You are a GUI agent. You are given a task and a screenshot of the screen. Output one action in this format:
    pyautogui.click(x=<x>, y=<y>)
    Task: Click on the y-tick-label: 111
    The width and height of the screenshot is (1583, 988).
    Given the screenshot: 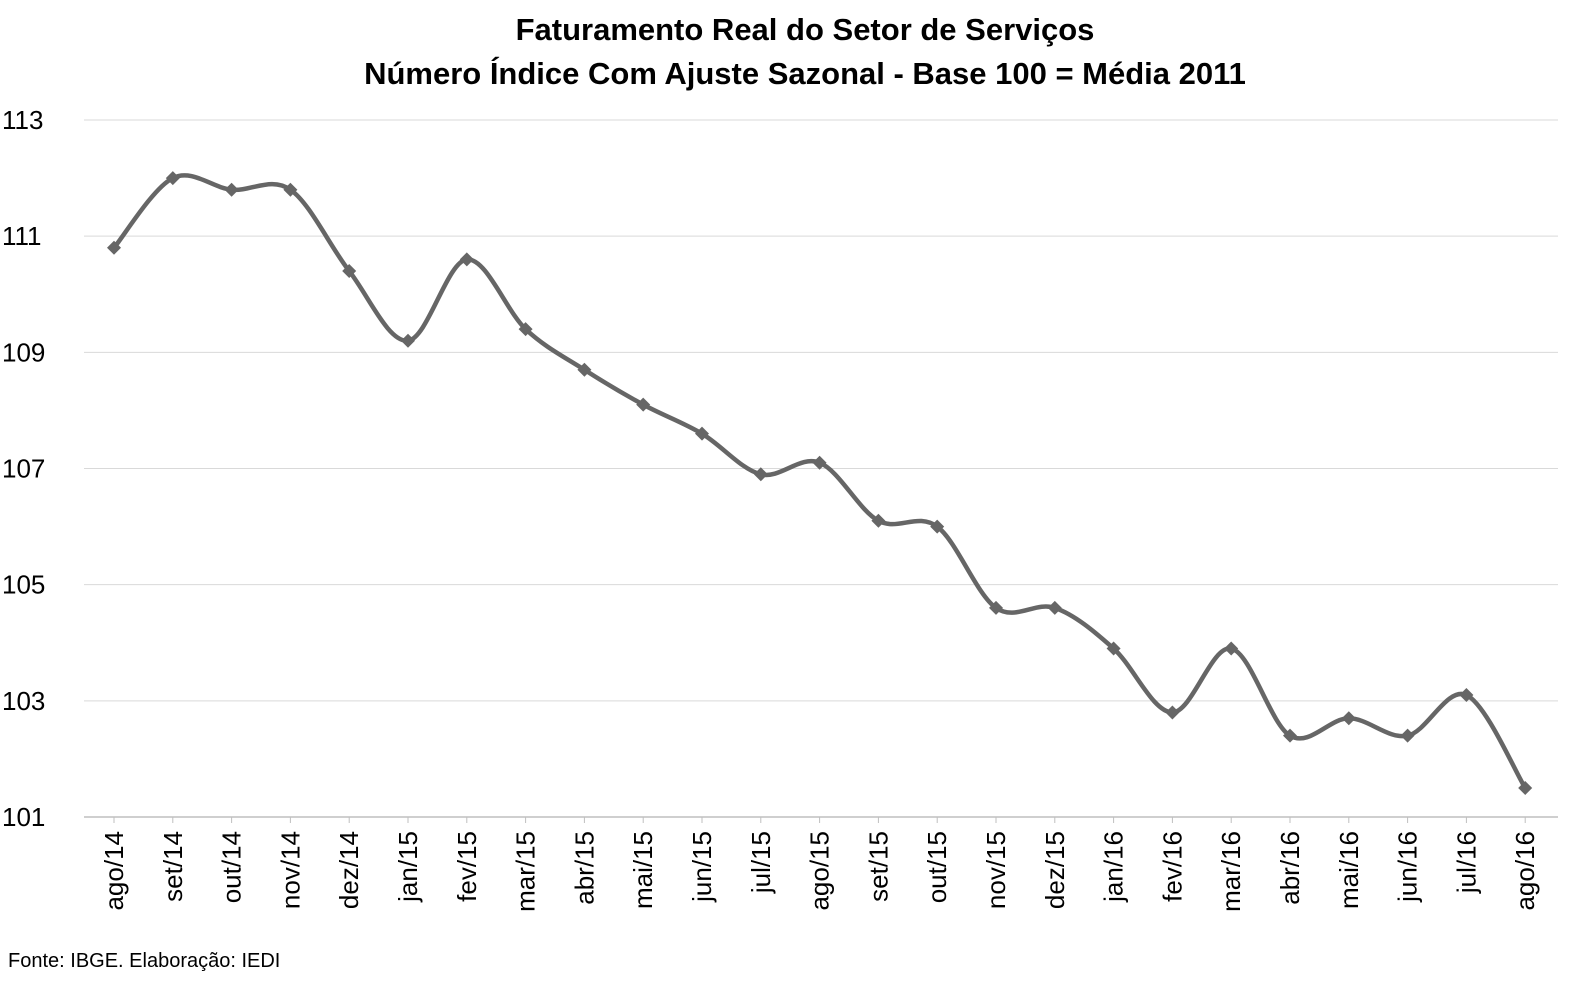 What is the action you would take?
    pyautogui.click(x=22, y=236)
    